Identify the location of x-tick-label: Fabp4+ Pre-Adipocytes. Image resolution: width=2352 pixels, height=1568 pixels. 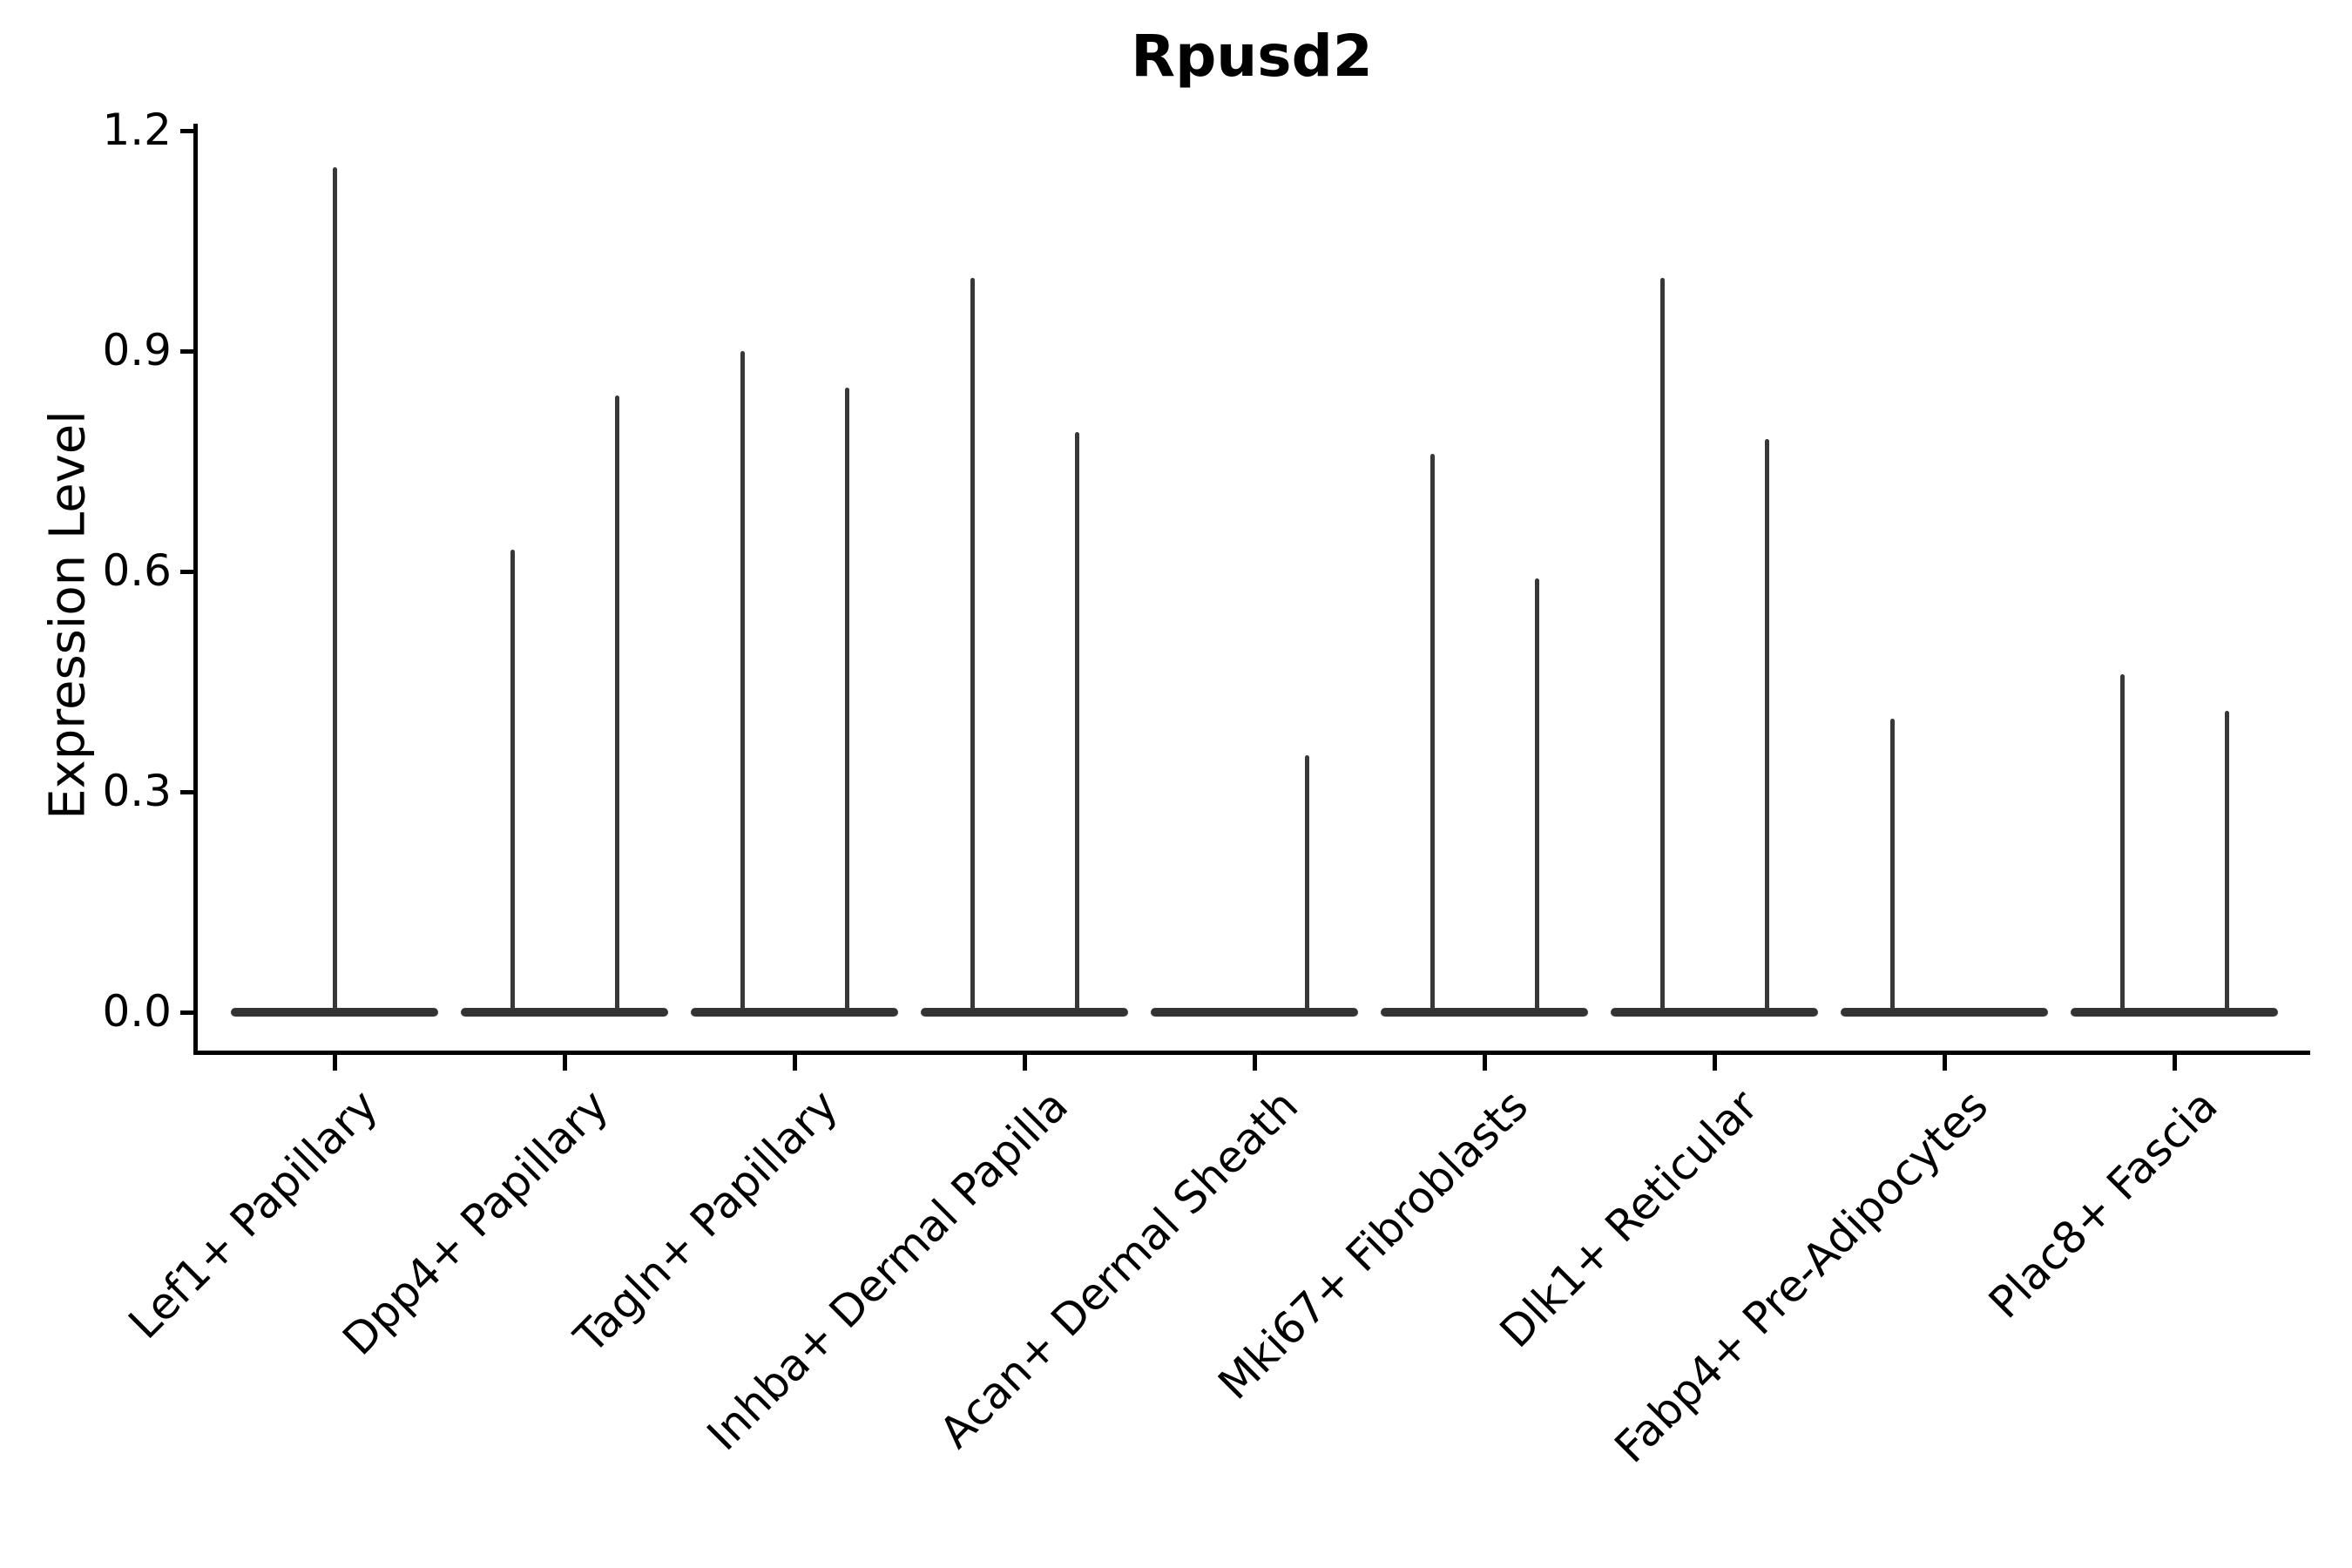
(1801, 1276).